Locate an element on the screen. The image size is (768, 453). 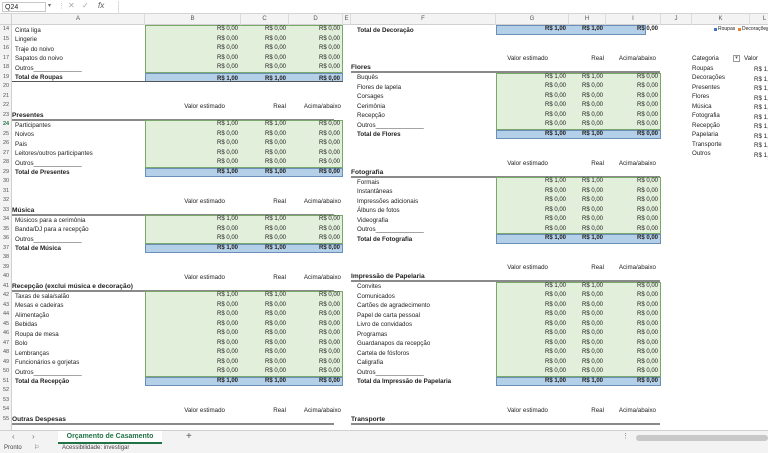
row-header: 25 is located at coordinates (6, 133).